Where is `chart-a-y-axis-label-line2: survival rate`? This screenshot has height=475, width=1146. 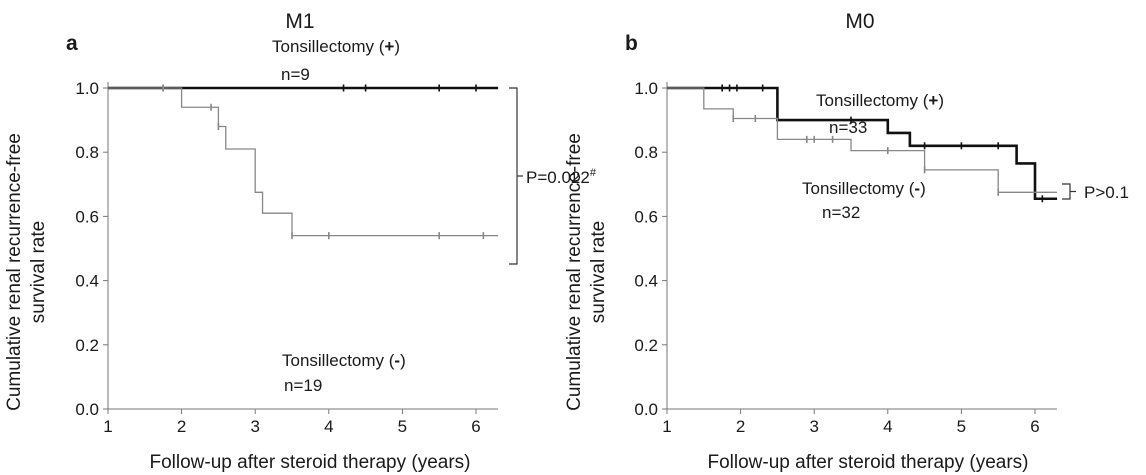
chart-a-y-axis-label-line2: survival rate is located at coordinates (38, 272).